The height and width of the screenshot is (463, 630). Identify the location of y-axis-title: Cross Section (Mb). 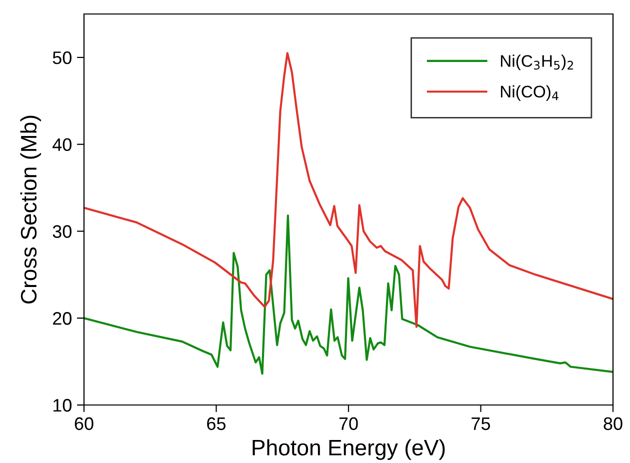
(30, 210).